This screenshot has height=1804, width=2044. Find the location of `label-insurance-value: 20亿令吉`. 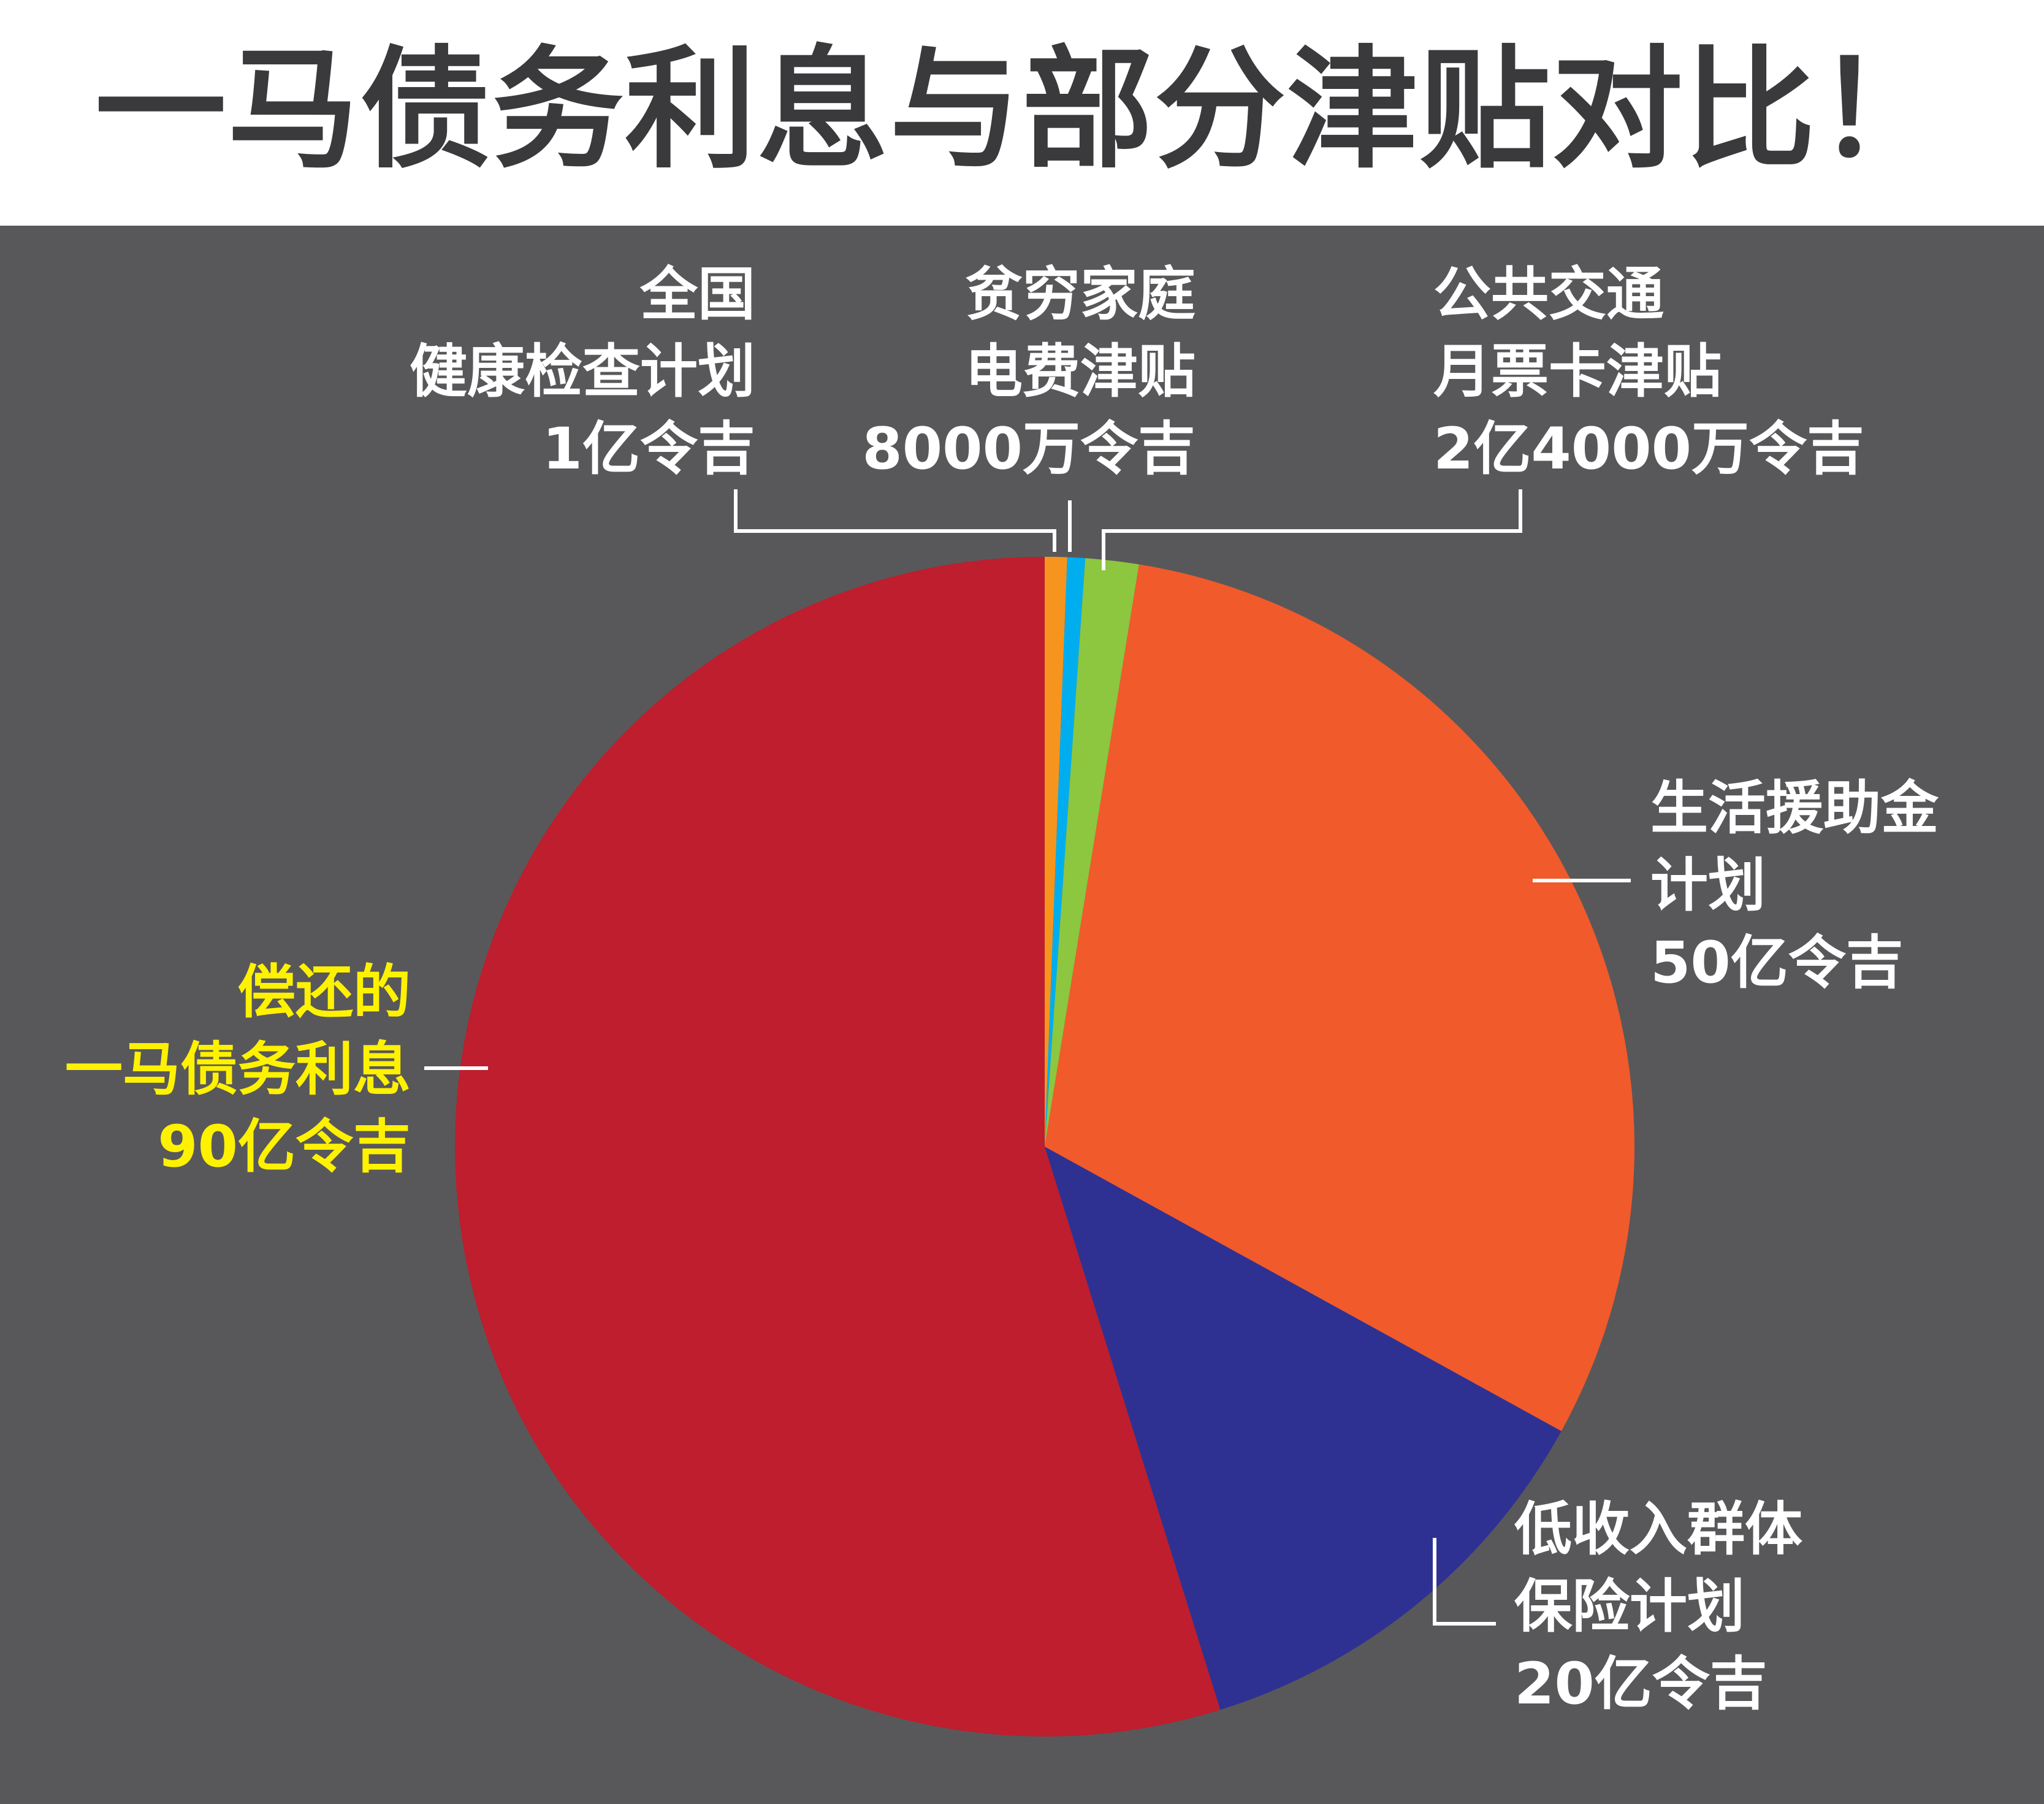

label-insurance-value: 20亿令吉 is located at coordinates (1641, 1685).